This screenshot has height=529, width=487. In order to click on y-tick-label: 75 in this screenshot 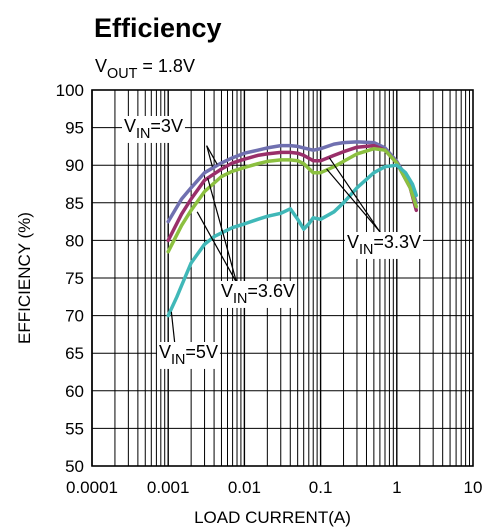, I will do `click(74, 278)`.